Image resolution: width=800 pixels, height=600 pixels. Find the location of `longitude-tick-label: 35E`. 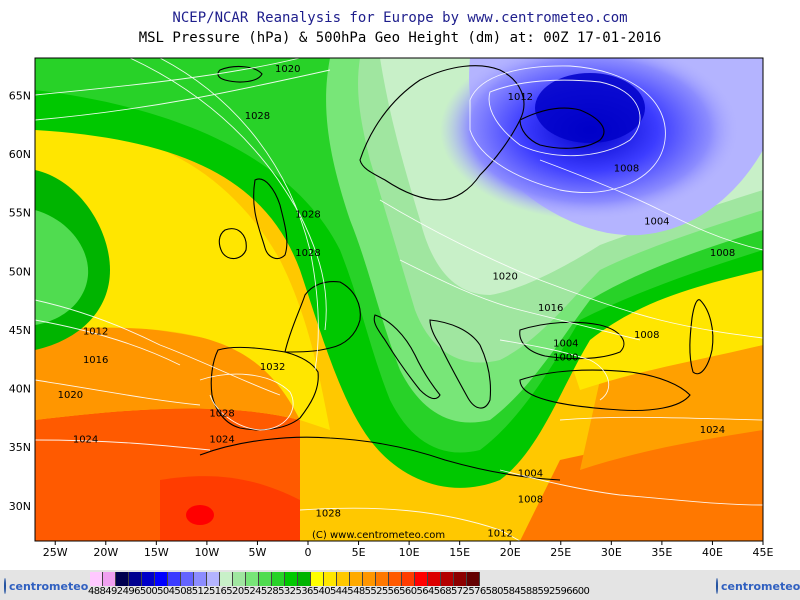

longitude-tick-label: 35E is located at coordinates (661, 552).